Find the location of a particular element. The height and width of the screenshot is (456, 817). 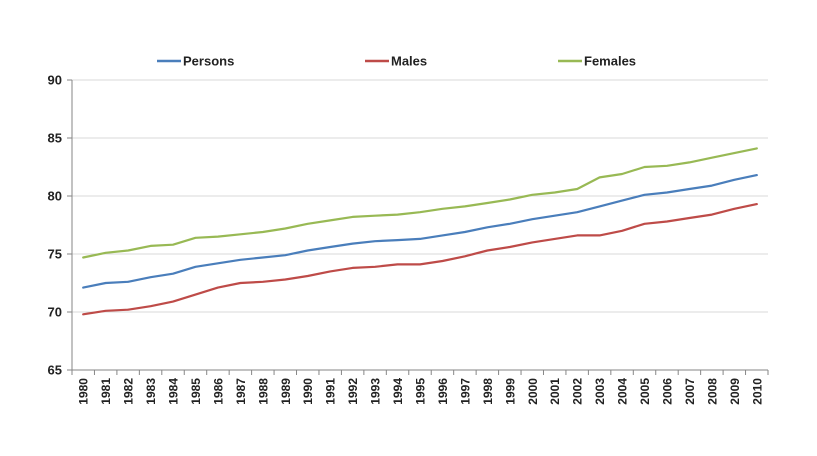

x-tick-label: 1988 is located at coordinates (263, 391).